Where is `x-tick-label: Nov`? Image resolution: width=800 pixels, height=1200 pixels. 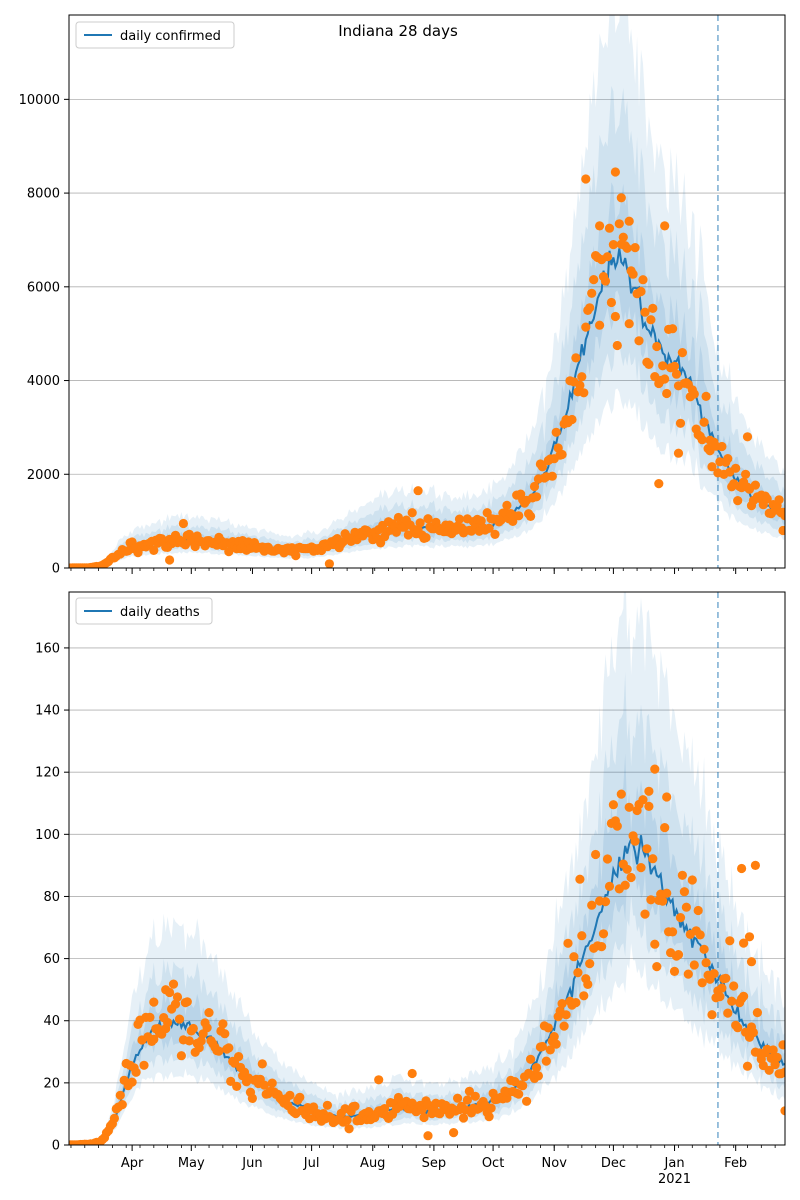 x-tick-label: Nov is located at coordinates (555, 1163).